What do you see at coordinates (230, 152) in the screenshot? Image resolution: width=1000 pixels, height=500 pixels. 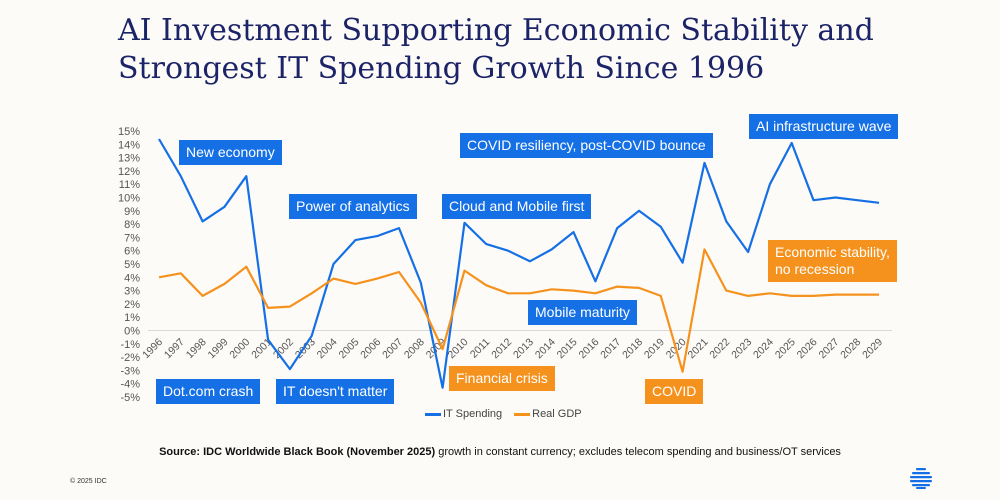 I see `annotation-new-economy: New economy` at bounding box center [230, 152].